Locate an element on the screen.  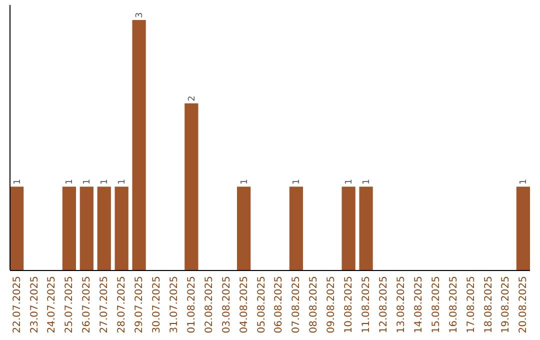
x-tick-label: 15.08.2025 is located at coordinates (436, 305).